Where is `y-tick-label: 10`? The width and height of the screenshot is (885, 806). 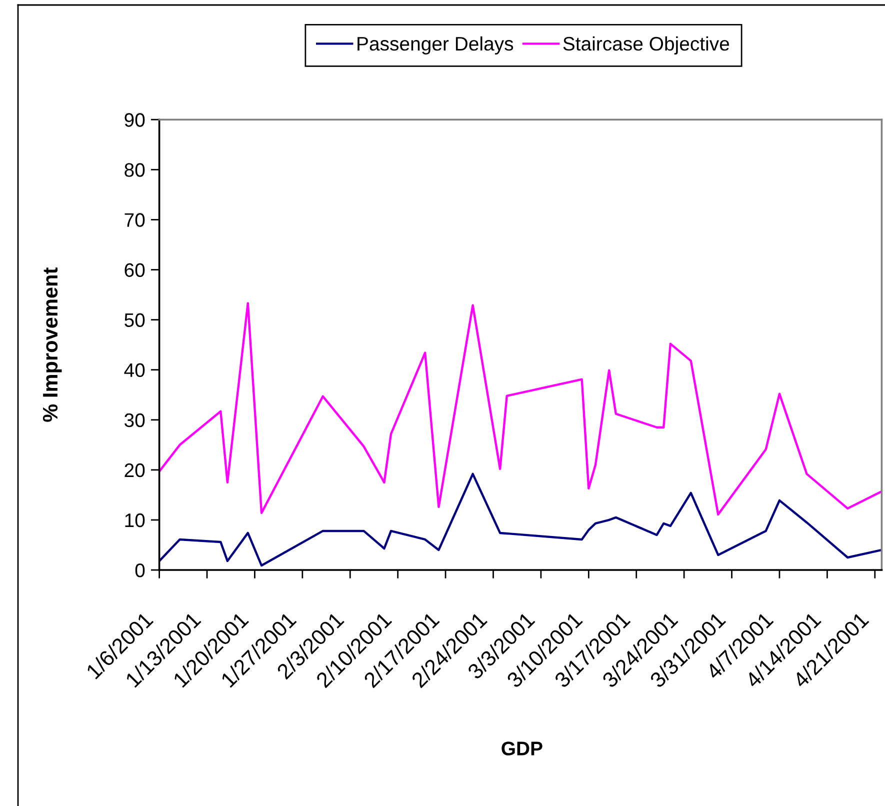 y-tick-label: 10 is located at coordinates (135, 520).